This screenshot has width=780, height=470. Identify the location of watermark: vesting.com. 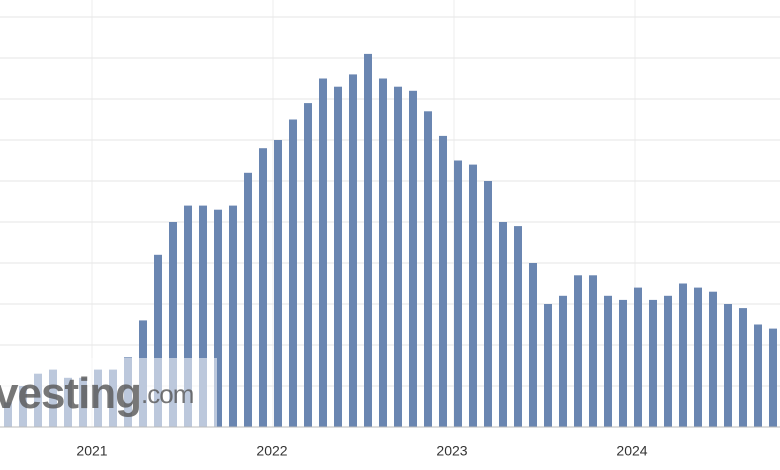
(96, 393).